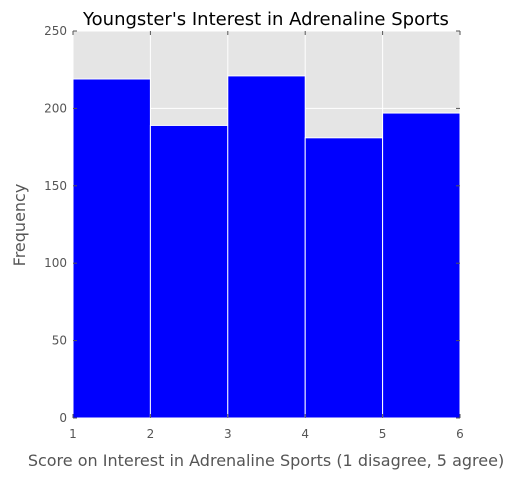 The height and width of the screenshot is (479, 524). What do you see at coordinates (55, 108) in the screenshot?
I see `y-tick-label-4: 200` at bounding box center [55, 108].